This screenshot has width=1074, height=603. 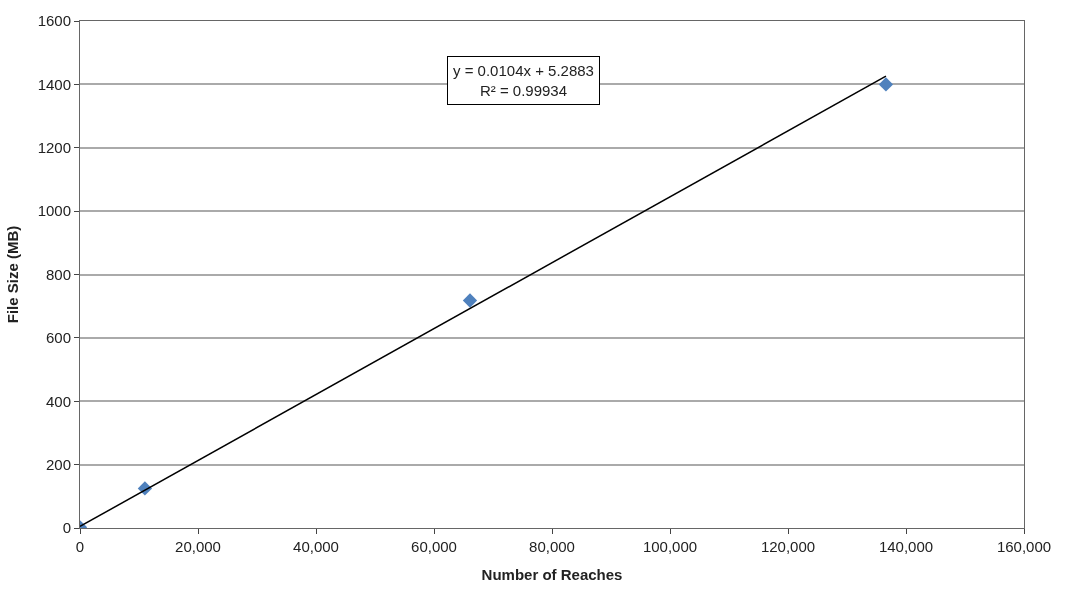 I want to click on x-tick-label: 160,000, so click(x=1024, y=546).